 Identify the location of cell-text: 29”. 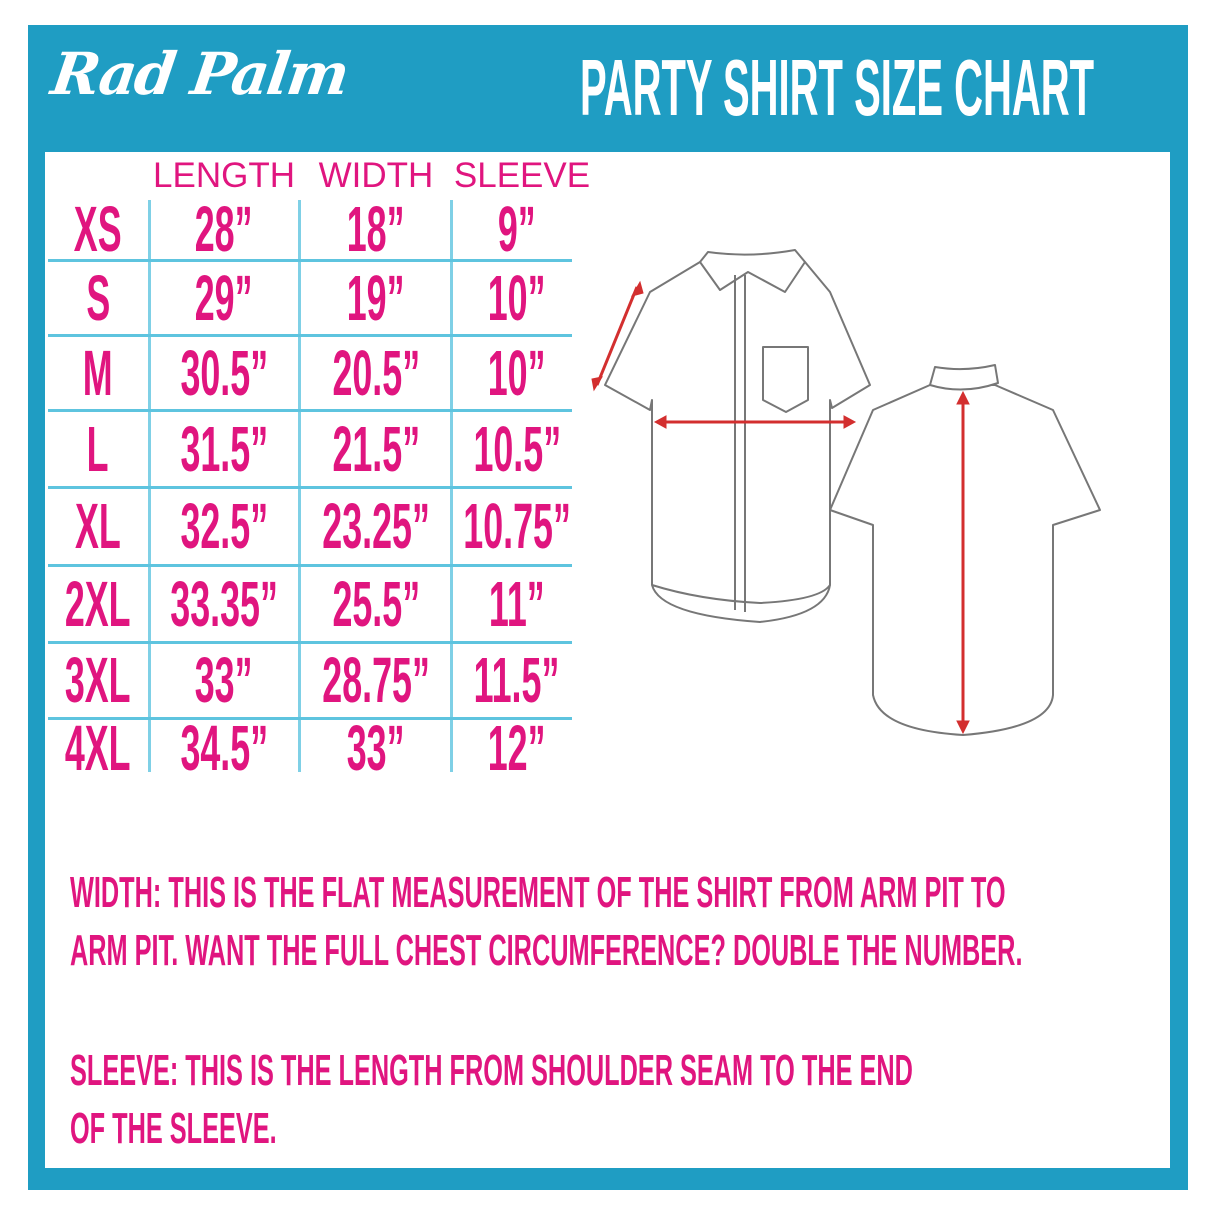
(224, 297).